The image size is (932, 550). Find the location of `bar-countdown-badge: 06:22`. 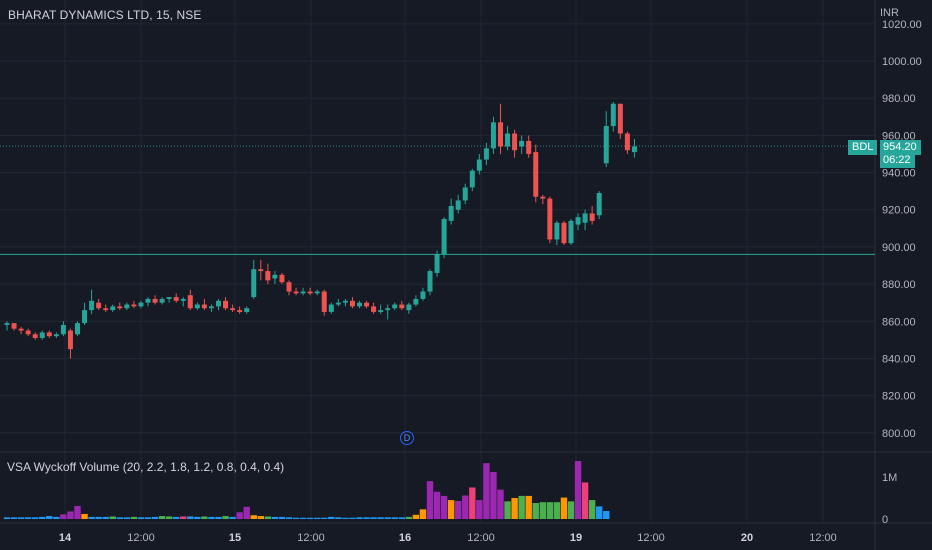

bar-countdown-badge: 06:22 is located at coordinates (897, 160).